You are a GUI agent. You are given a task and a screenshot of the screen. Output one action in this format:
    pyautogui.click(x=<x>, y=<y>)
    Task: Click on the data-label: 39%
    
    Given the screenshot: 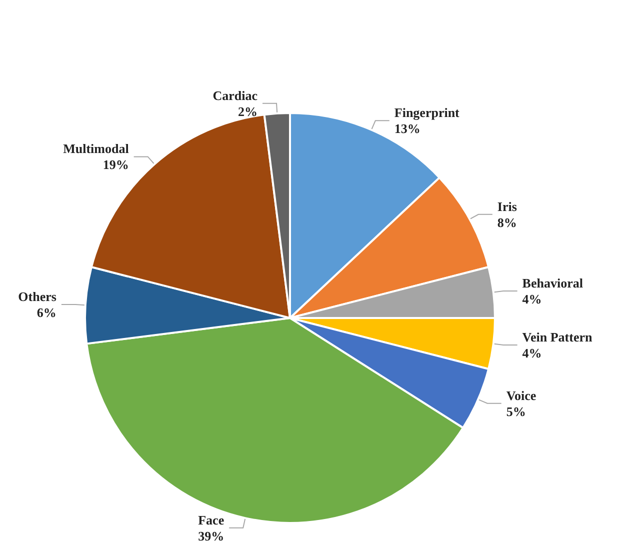 What is the action you would take?
    pyautogui.click(x=211, y=536)
    